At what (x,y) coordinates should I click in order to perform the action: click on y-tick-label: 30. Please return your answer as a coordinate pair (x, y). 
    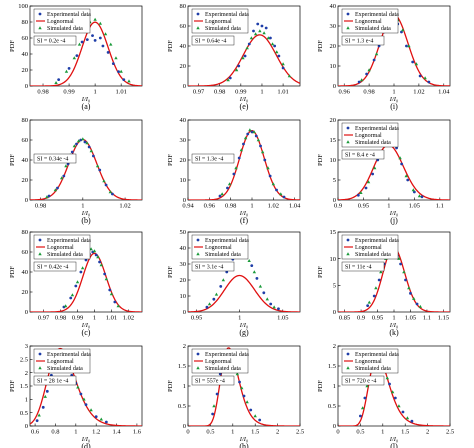
    Looking at the image, I should click on (183, 264).